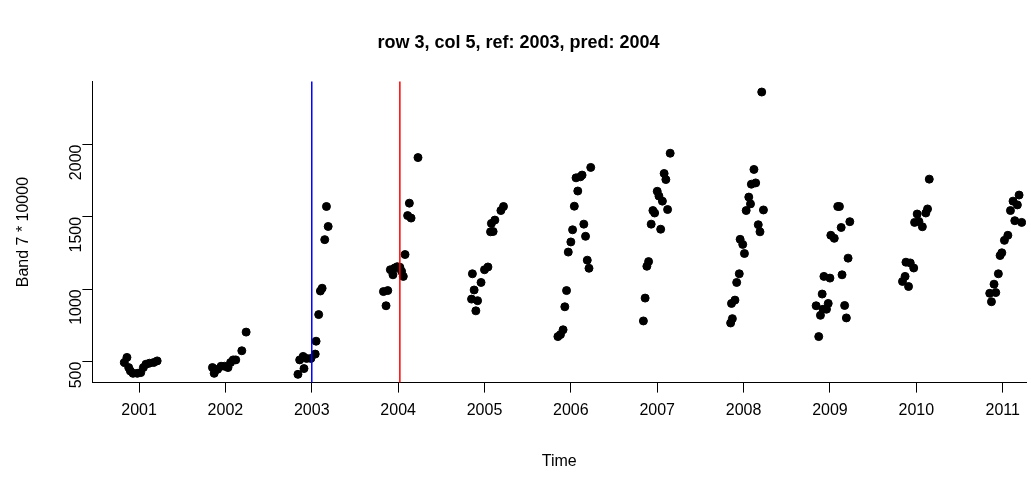 This screenshot has height=489, width=1031. What do you see at coordinates (830, 409) in the screenshot?
I see `x-tick-label: 2009` at bounding box center [830, 409].